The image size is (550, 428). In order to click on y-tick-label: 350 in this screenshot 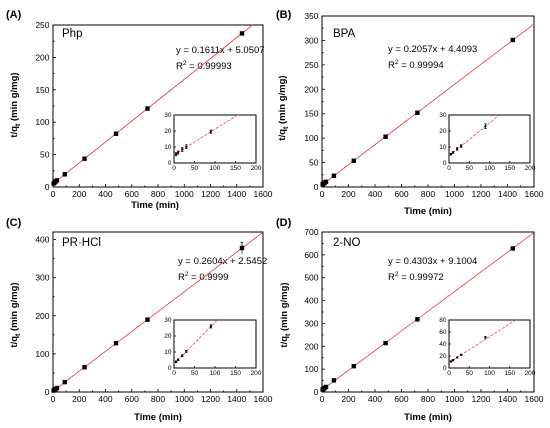, I will do `click(311, 16)`.